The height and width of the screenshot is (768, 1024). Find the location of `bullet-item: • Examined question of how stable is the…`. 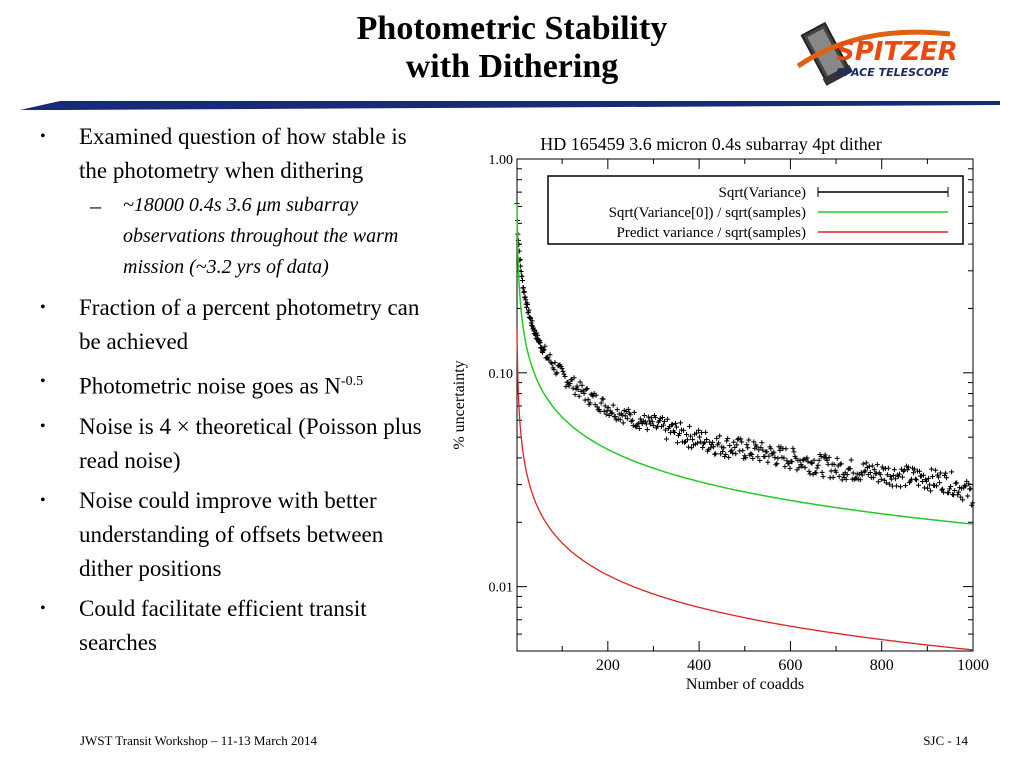

bullet-item: • Examined question of how stable is the… is located at coordinates (240, 154).